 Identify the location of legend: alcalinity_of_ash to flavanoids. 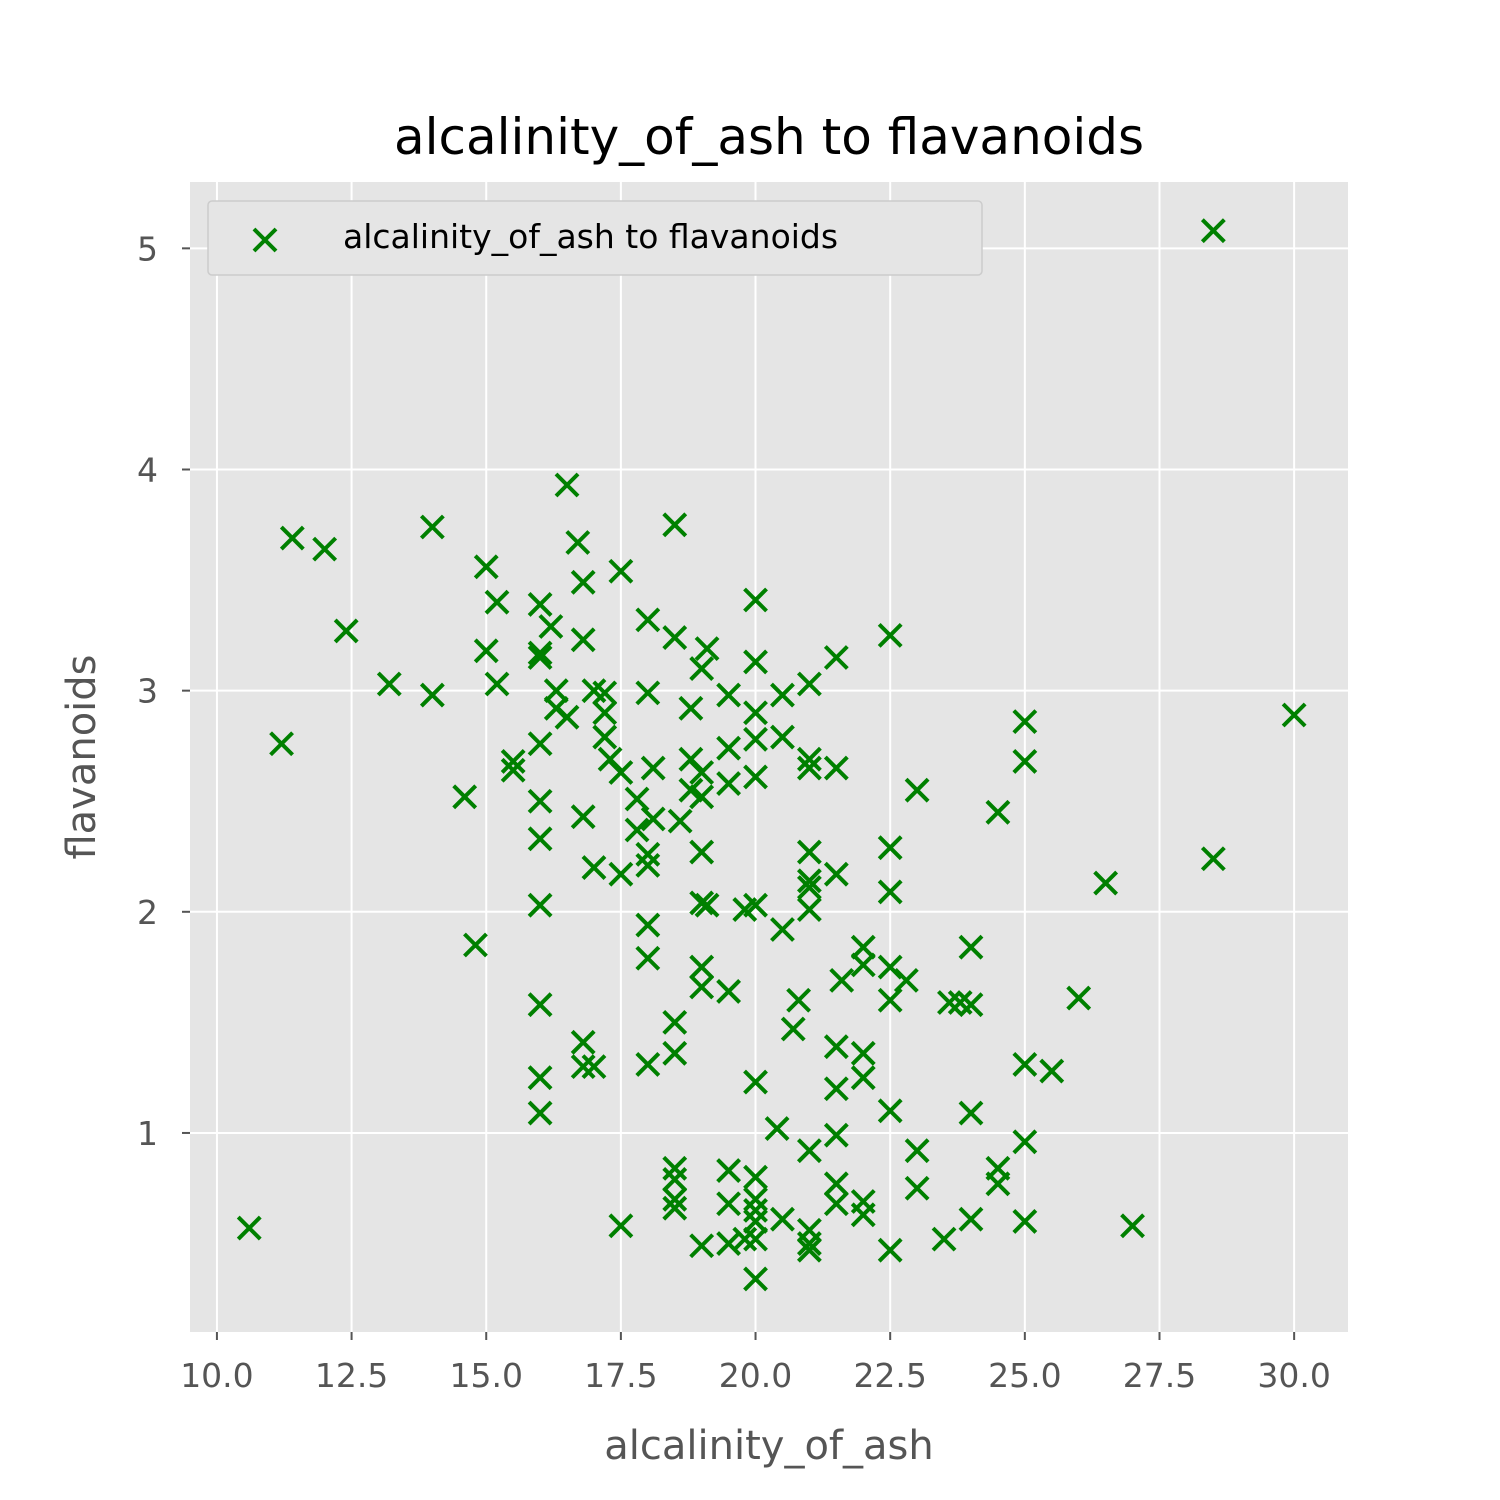
(595, 238).